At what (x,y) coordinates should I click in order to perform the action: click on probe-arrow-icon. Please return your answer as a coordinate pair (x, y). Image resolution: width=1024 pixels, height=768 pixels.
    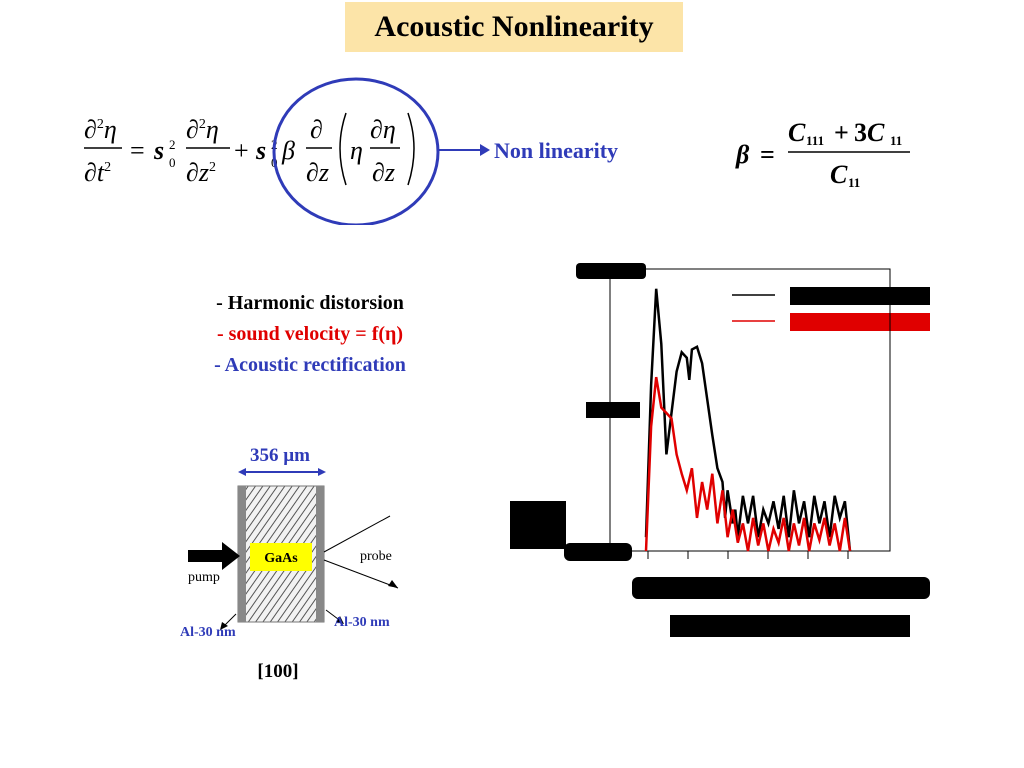
    Looking at the image, I should click on (393, 584).